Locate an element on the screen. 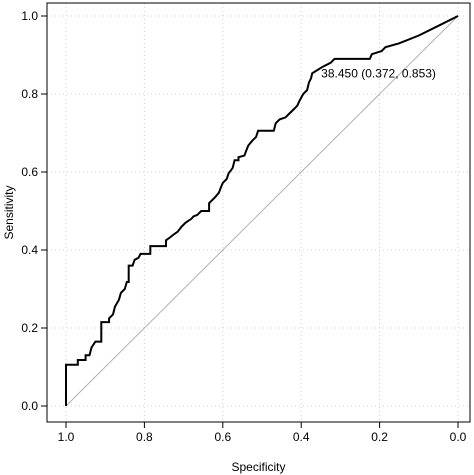 The image size is (474, 475). y-tick-label: 0.0 is located at coordinates (29, 406).